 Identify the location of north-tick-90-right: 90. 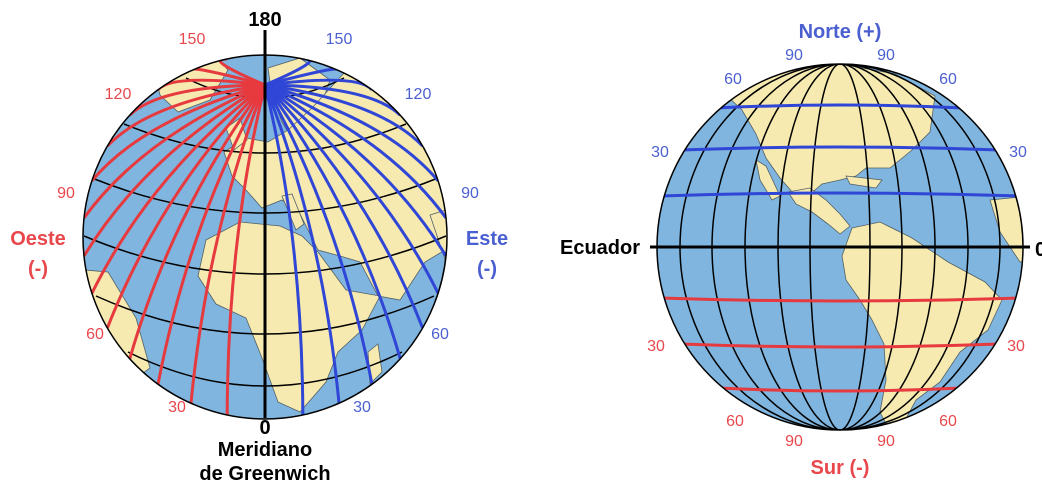
(886, 55).